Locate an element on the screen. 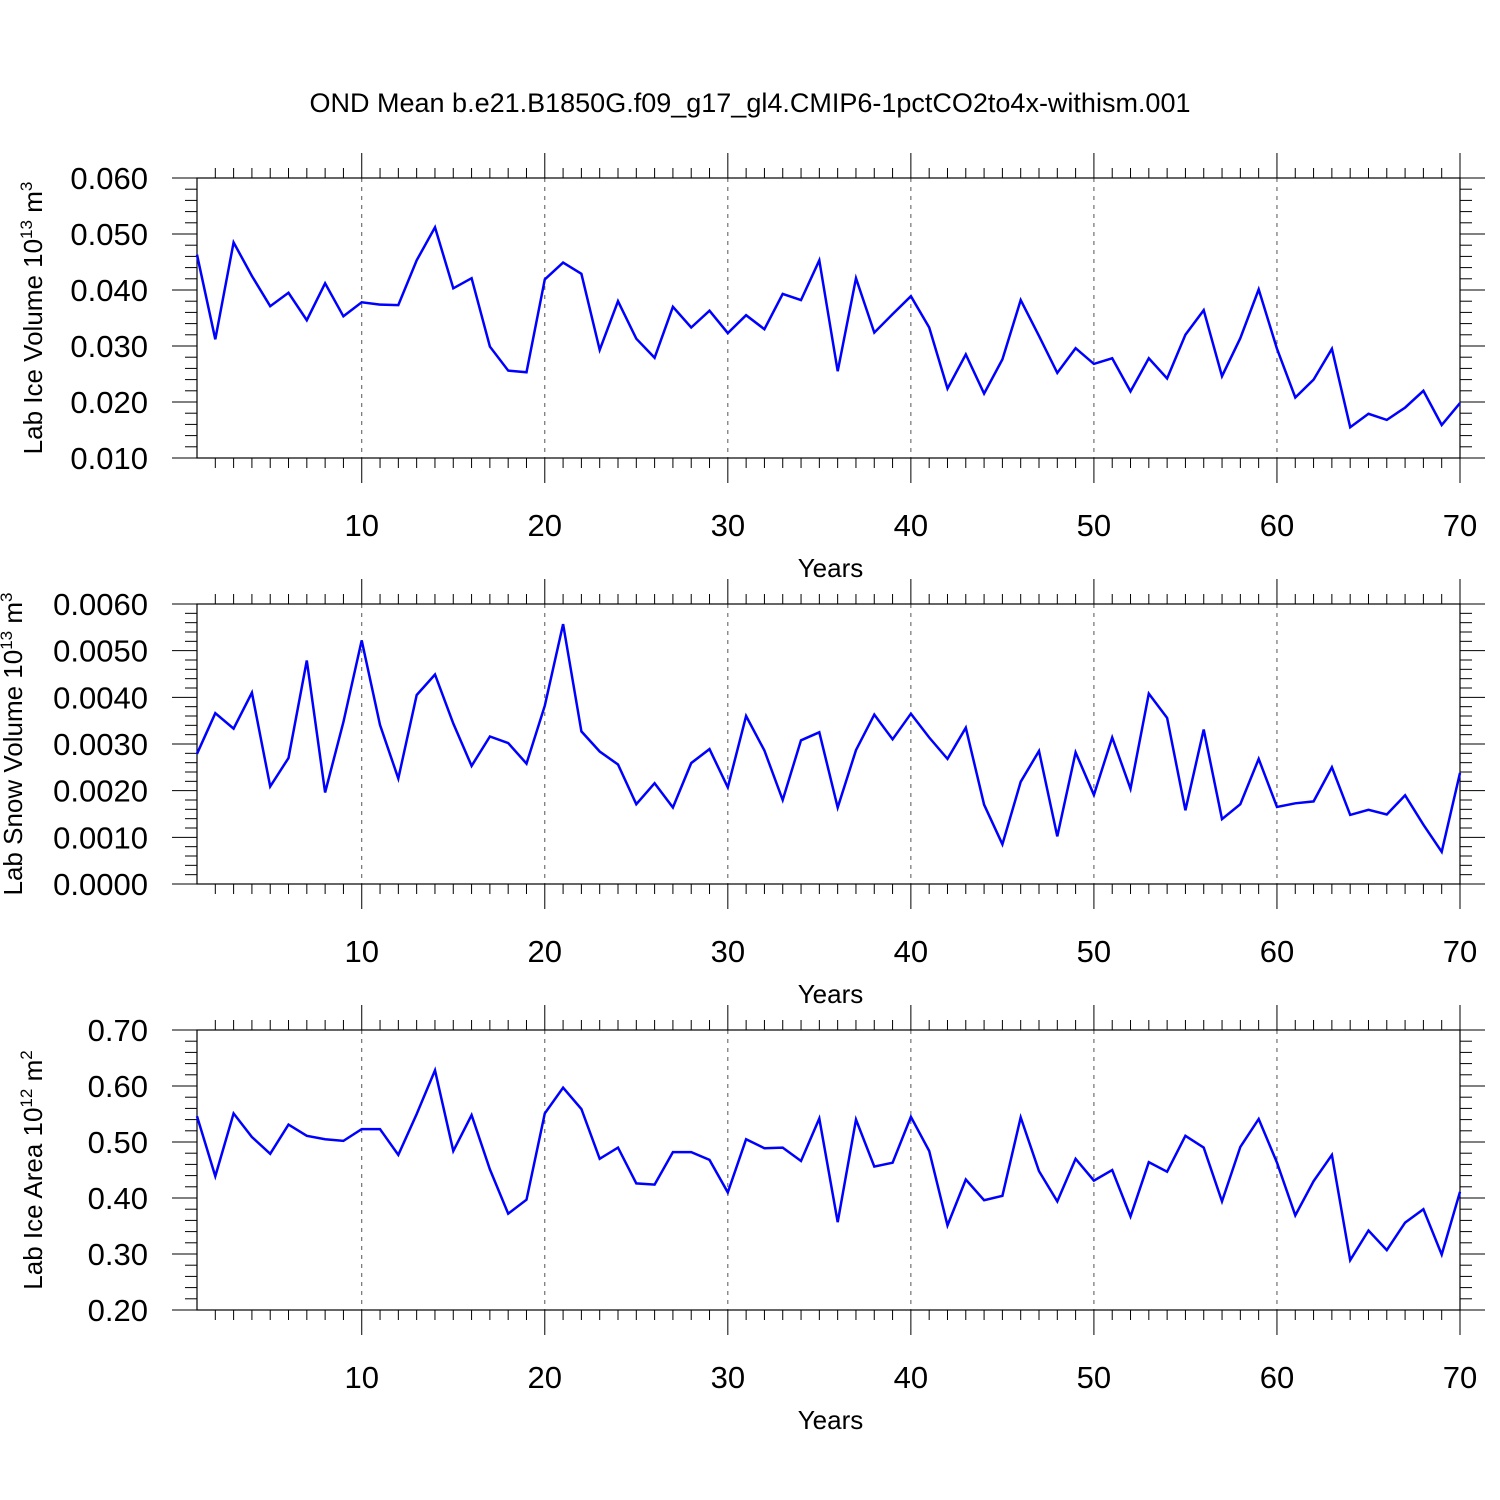  y-axis-title: Lab Ice Volume 1013 m3 is located at coordinates (32, 318).